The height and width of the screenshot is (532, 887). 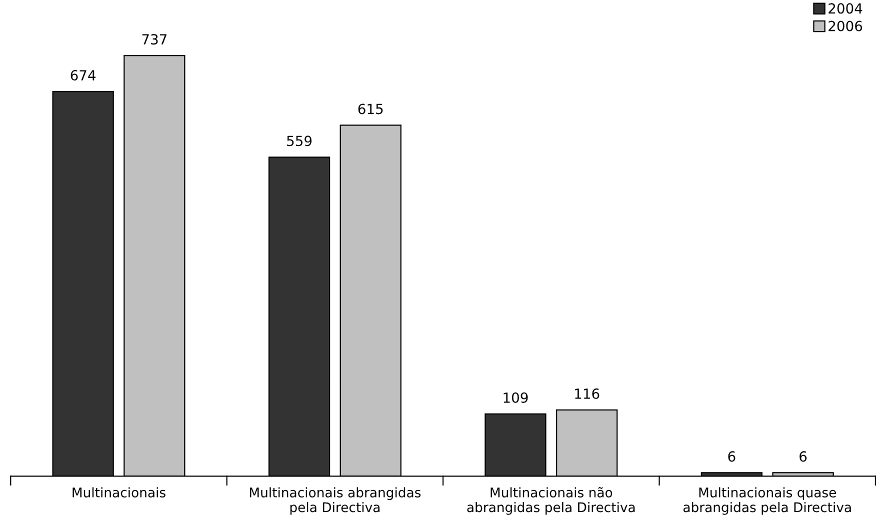 I want to click on legend-label: 2004, so click(x=845, y=8).